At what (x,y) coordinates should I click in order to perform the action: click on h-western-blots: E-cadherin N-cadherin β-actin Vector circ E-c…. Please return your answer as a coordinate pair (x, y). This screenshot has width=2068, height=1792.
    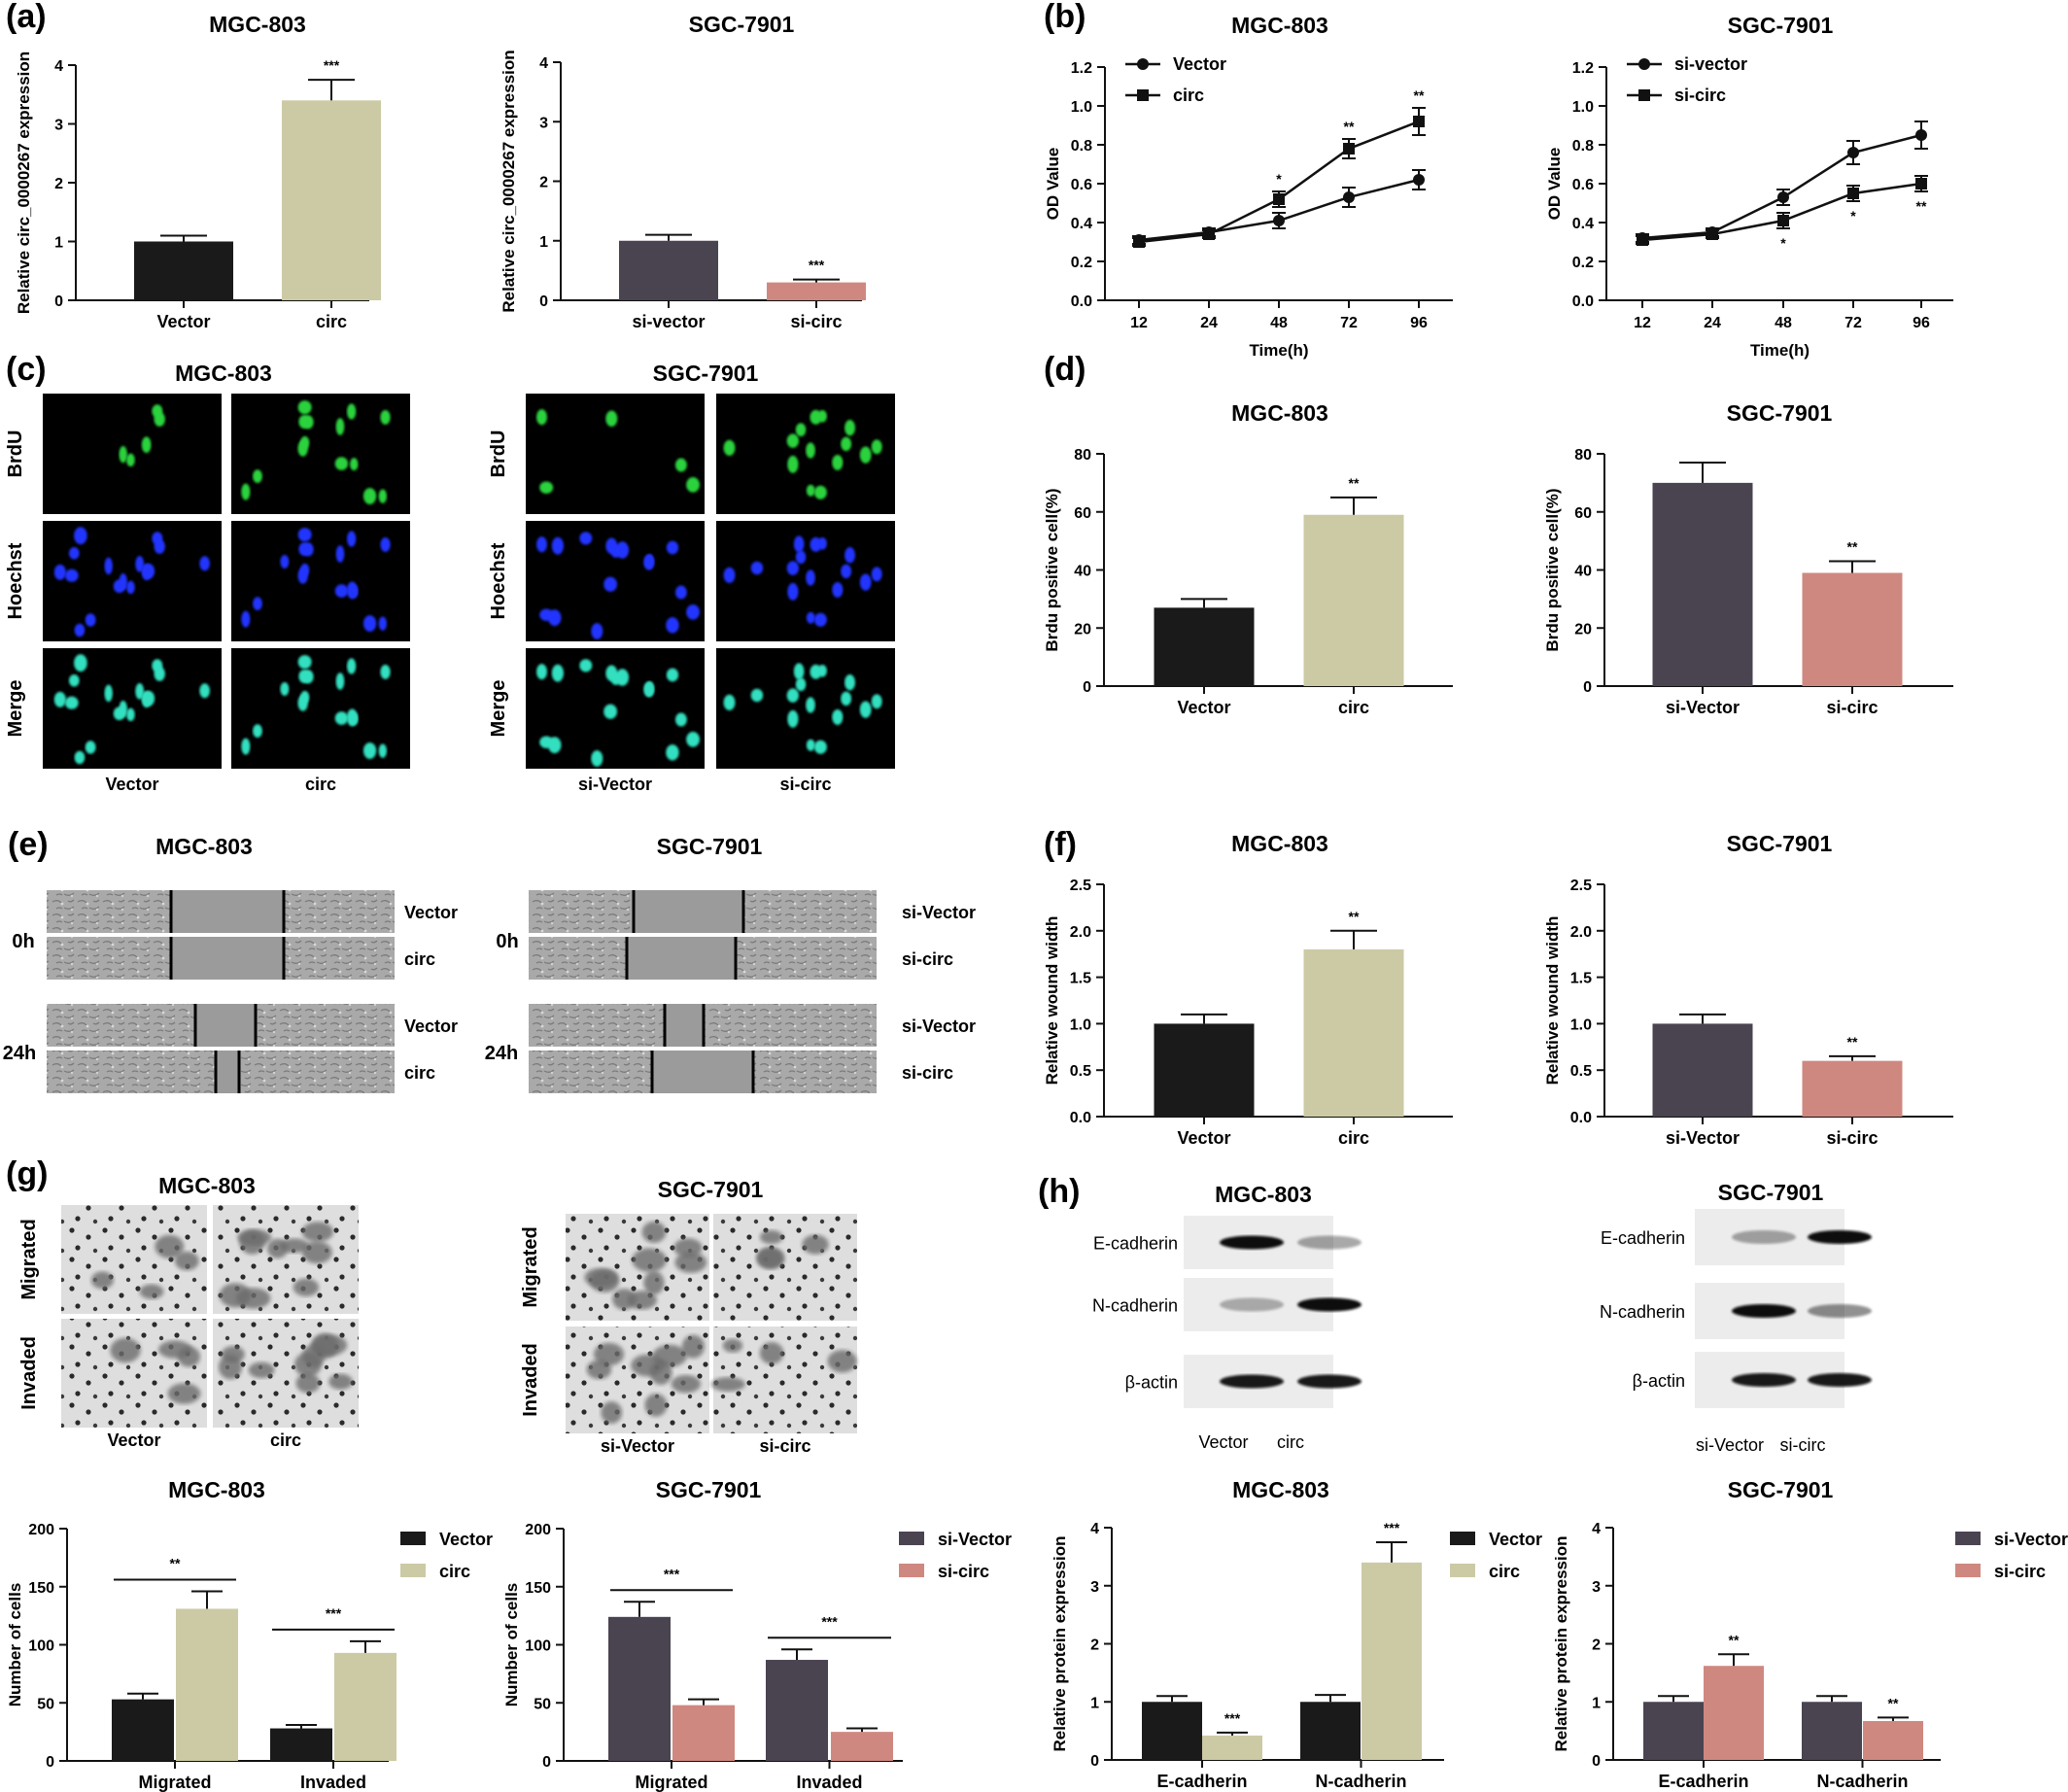
    Looking at the image, I should click on (1482, 1332).